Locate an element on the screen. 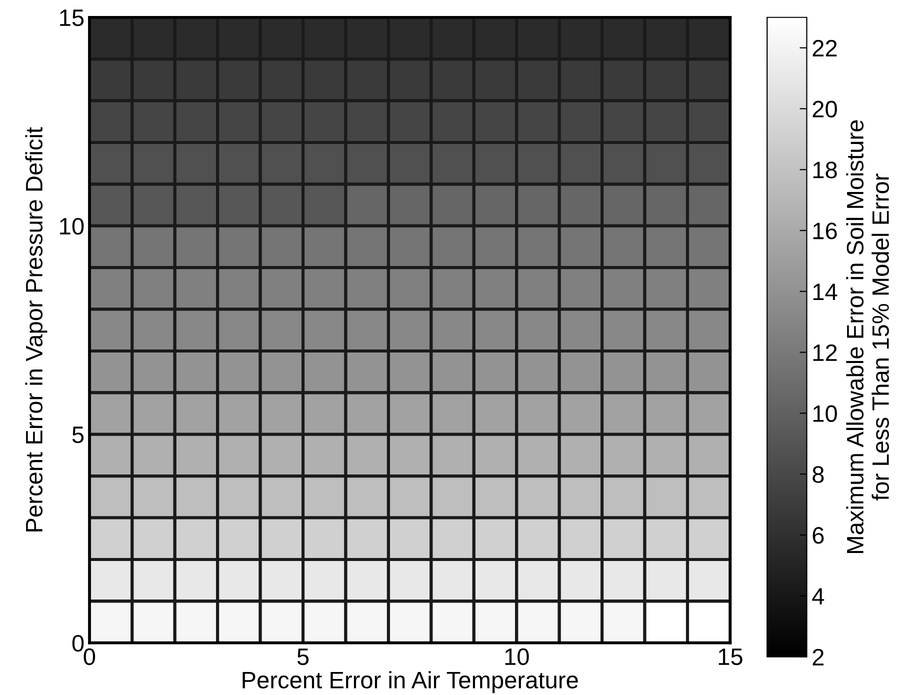  x-axis-title: Percent Error in Air Temperature is located at coordinates (410, 682).